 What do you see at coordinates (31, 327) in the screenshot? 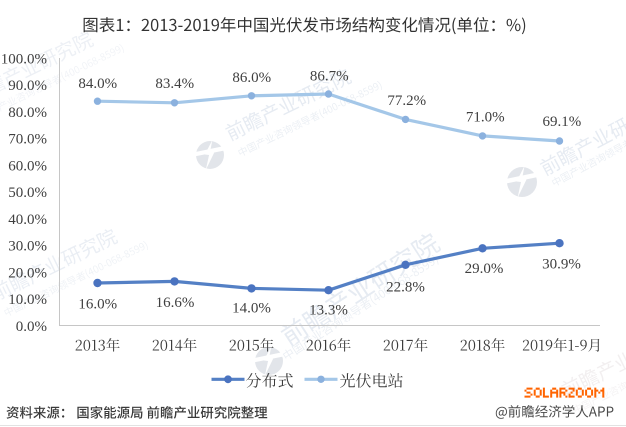
I see `svg-text: 0.0%` at bounding box center [31, 327].